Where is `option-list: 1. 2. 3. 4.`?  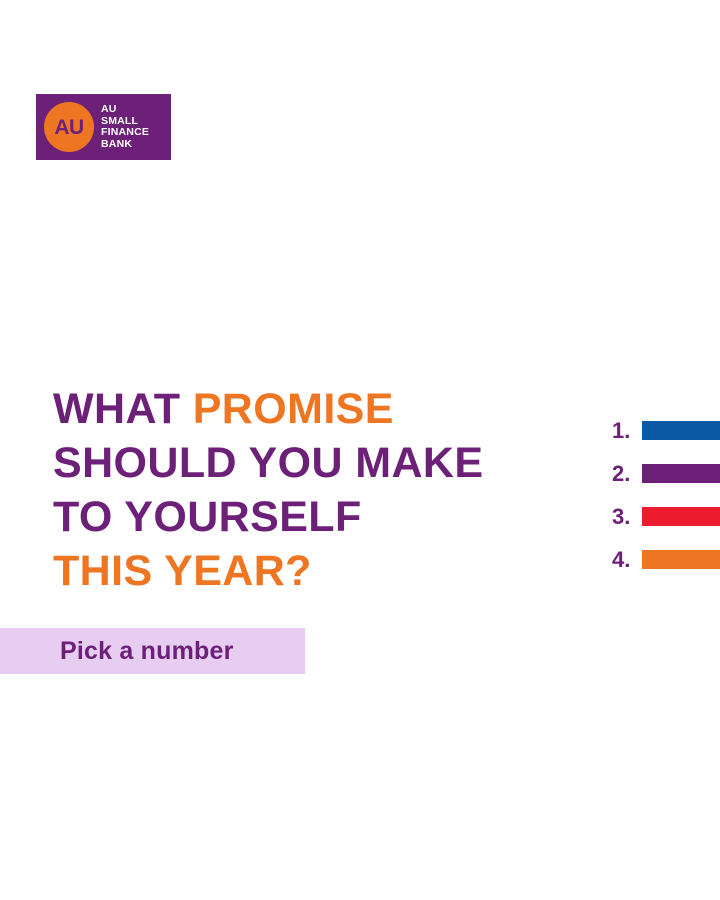 option-list: 1. 2. 3. 4. is located at coordinates (666, 495).